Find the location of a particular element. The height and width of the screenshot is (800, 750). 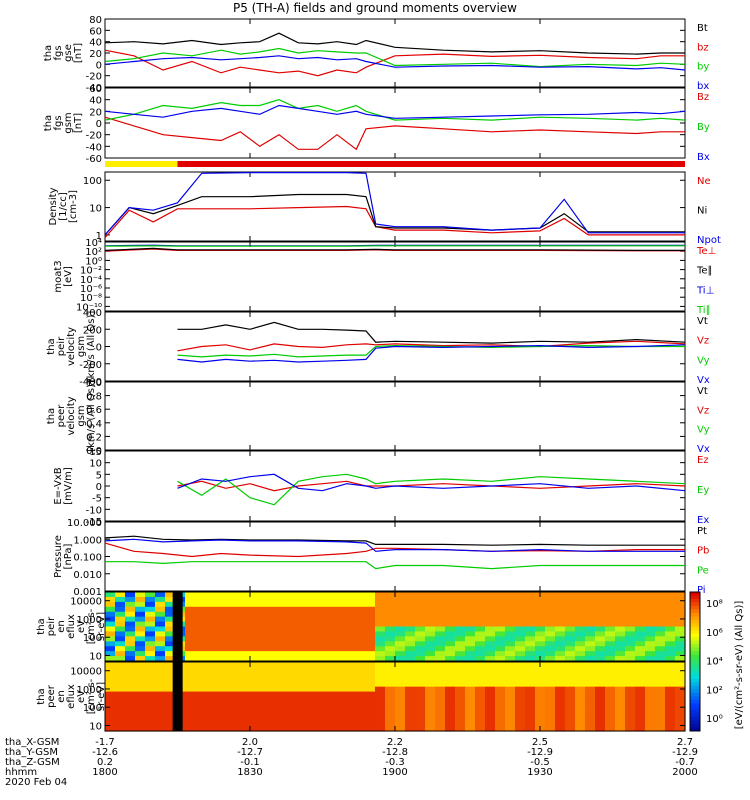

y-axis-title: gsm is located at coordinates (81, 415).